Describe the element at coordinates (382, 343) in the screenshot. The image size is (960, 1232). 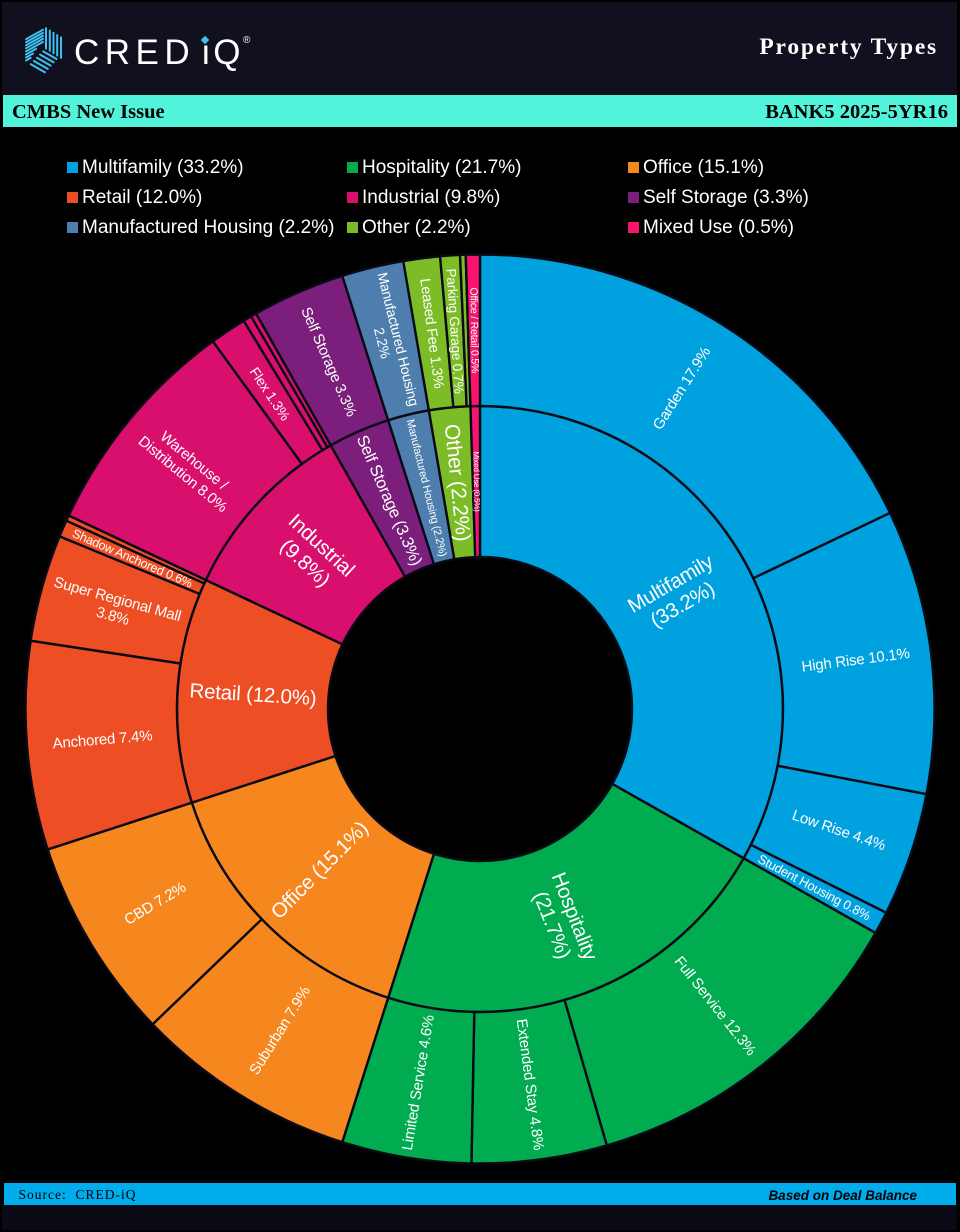
I see `svg-text: 2.2%` at that location.